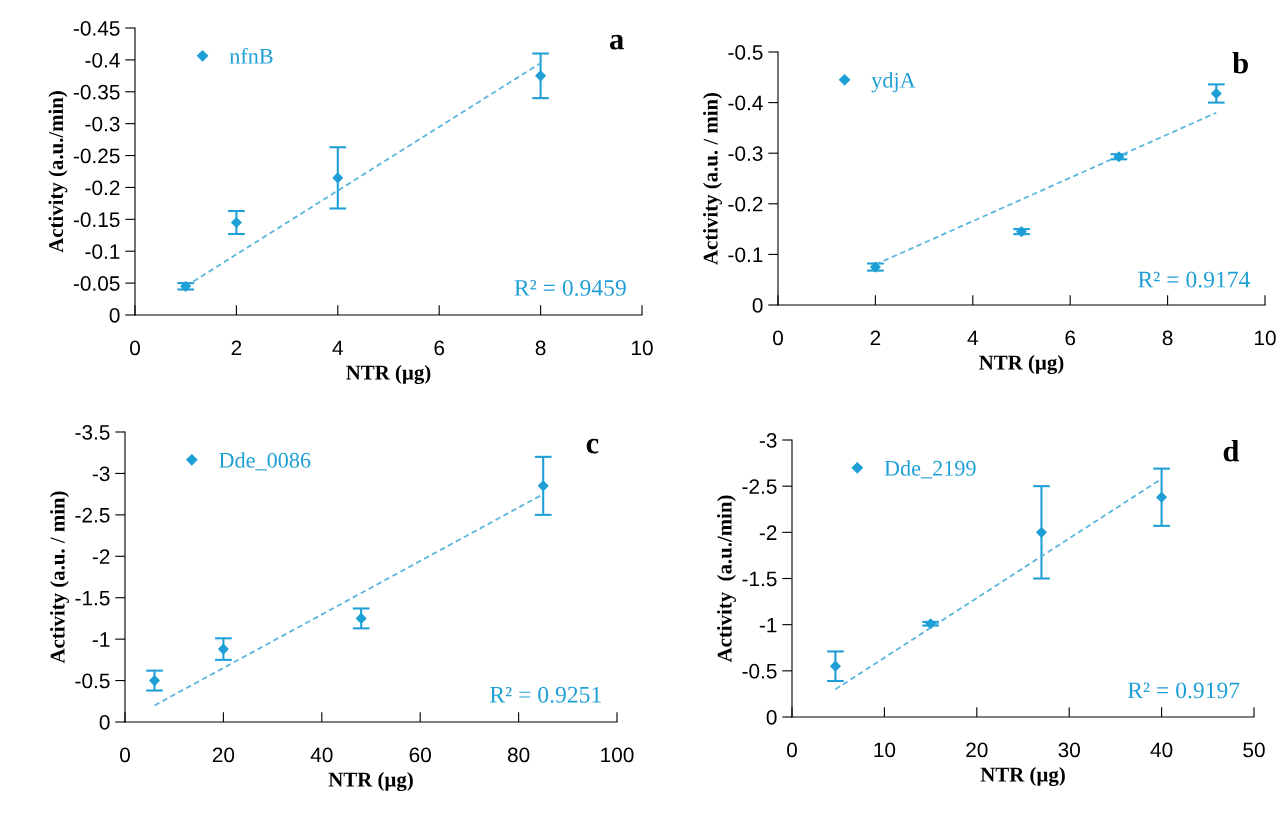  What do you see at coordinates (420, 755) in the screenshot?
I see `x-tick-label: 60` at bounding box center [420, 755].